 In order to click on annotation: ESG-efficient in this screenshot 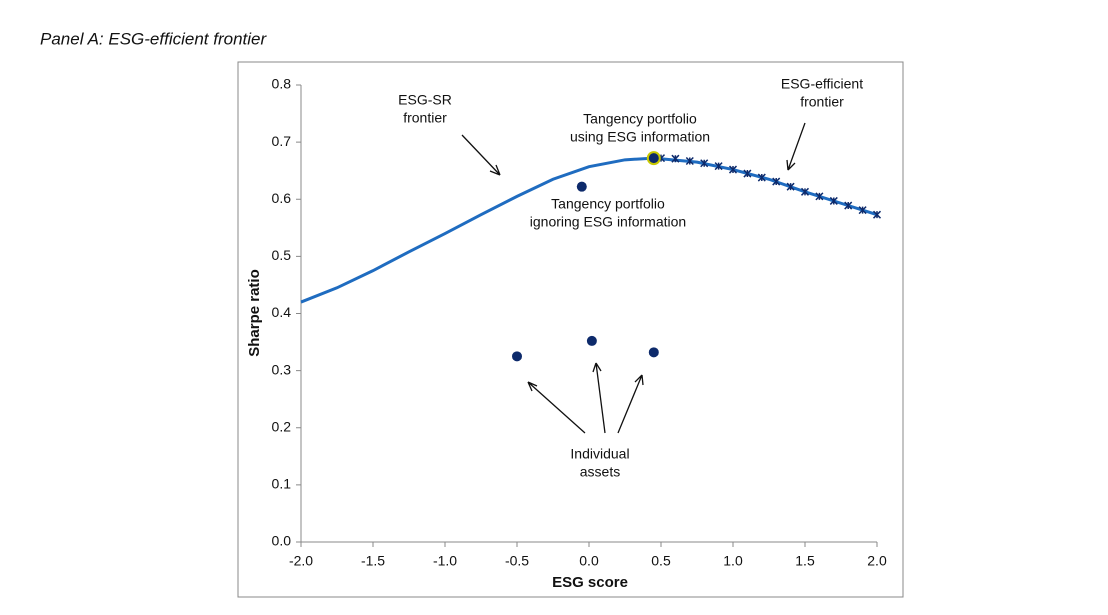, I will do `click(822, 84)`.